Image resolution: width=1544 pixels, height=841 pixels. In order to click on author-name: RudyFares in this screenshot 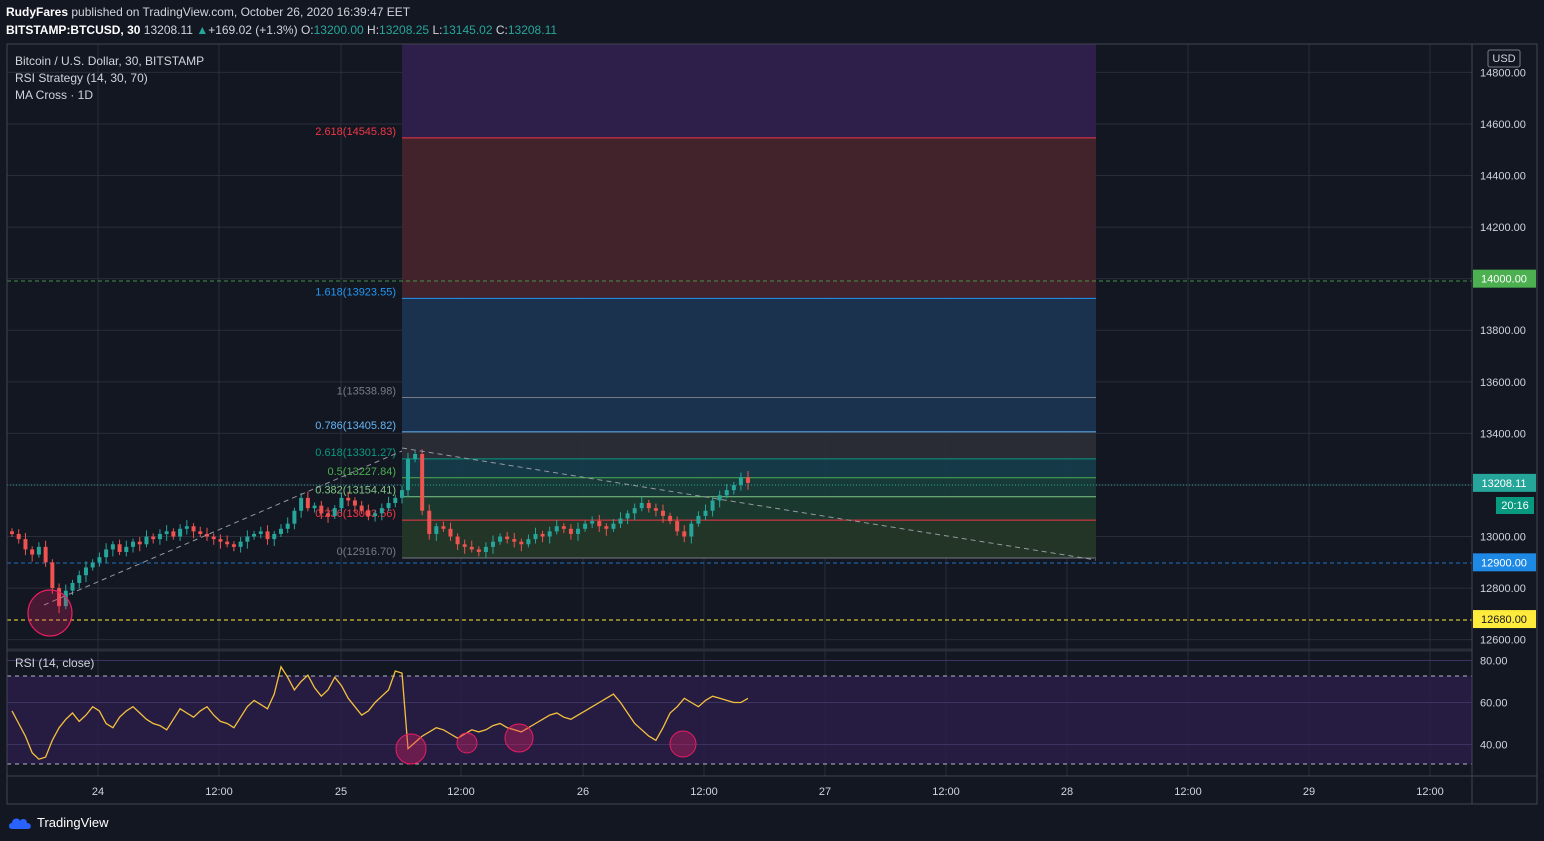, I will do `click(37, 12)`.